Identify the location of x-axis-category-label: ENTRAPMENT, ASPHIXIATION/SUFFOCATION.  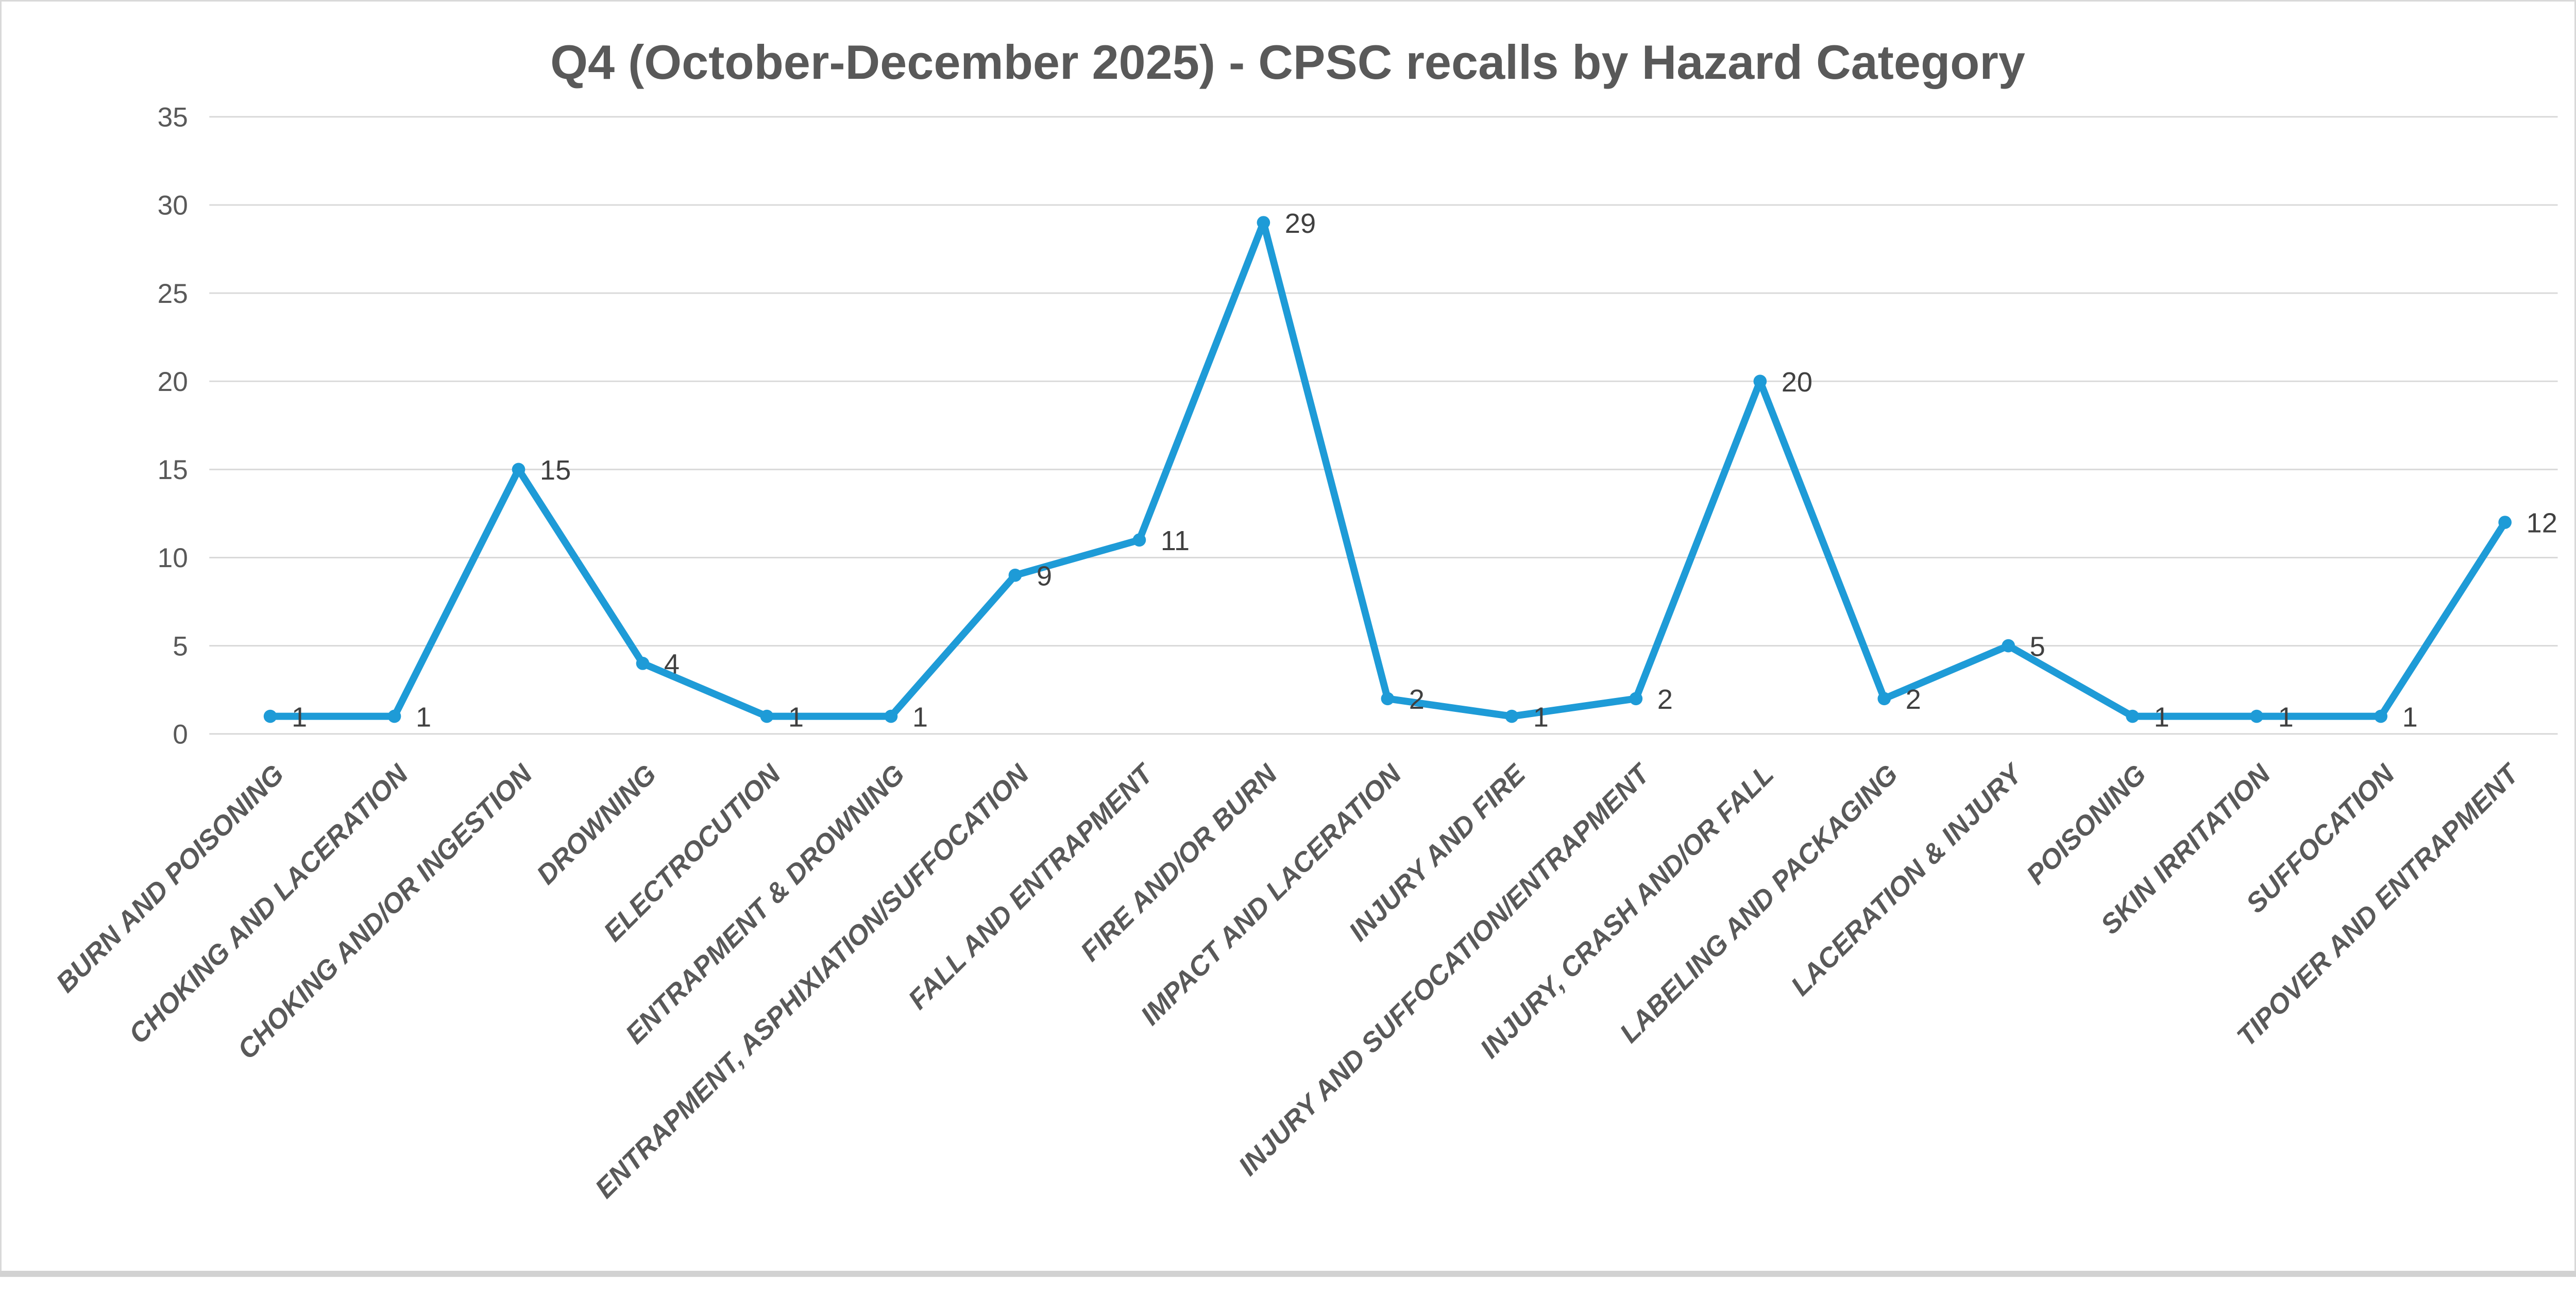
(812, 981).